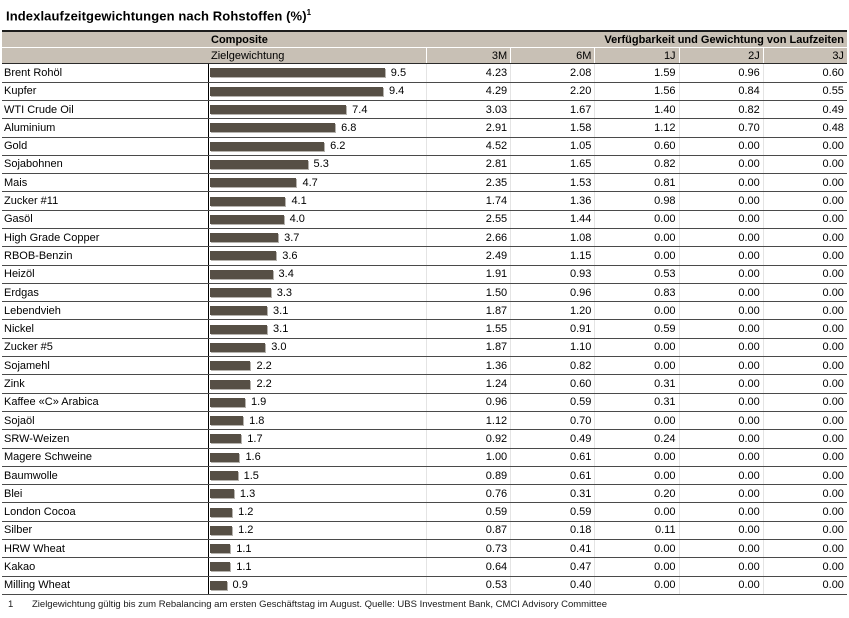 The width and height of the screenshot is (849, 618). What do you see at coordinates (317, 311) in the screenshot?
I see `weight-bar-cell: 3.1` at bounding box center [317, 311].